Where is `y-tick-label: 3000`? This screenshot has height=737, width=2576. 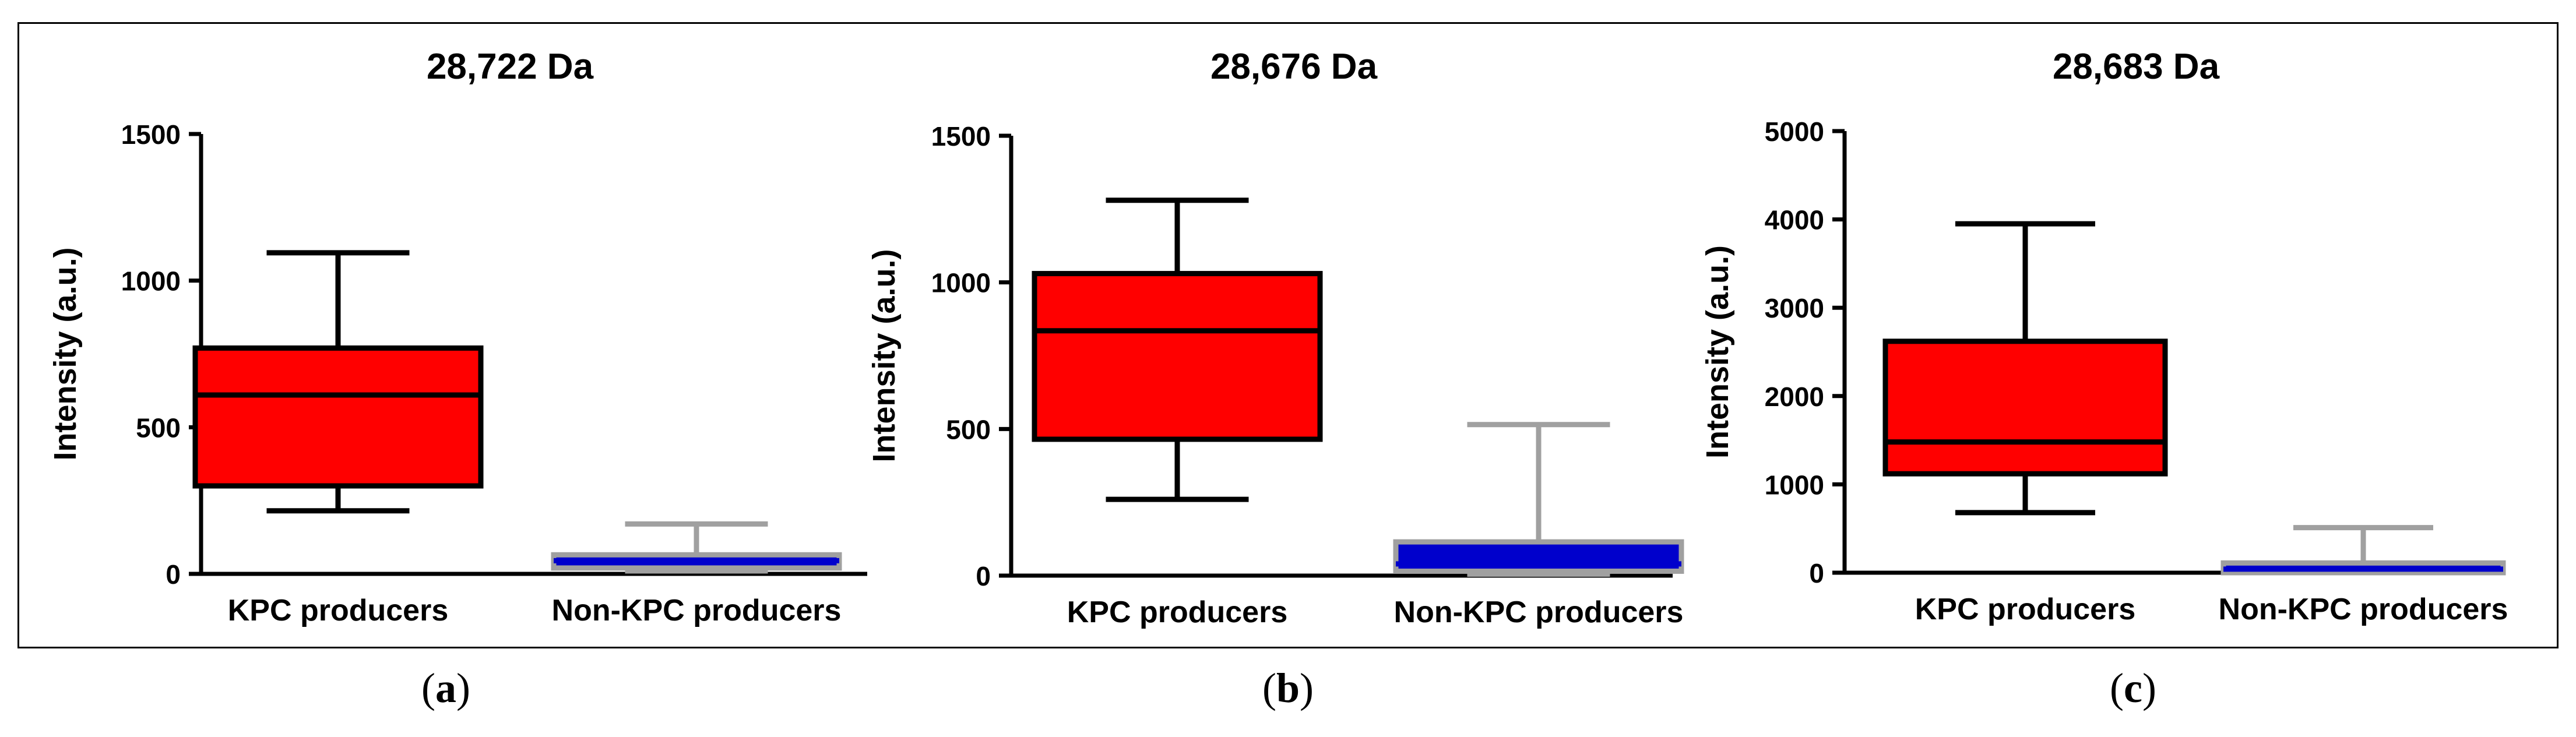 y-tick-label: 3000 is located at coordinates (1795, 308).